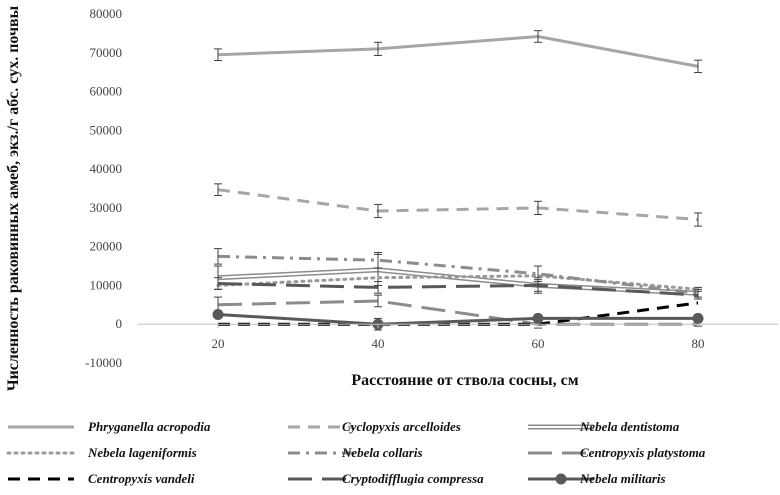  I want to click on y-tick-label: 50000, so click(106, 129).